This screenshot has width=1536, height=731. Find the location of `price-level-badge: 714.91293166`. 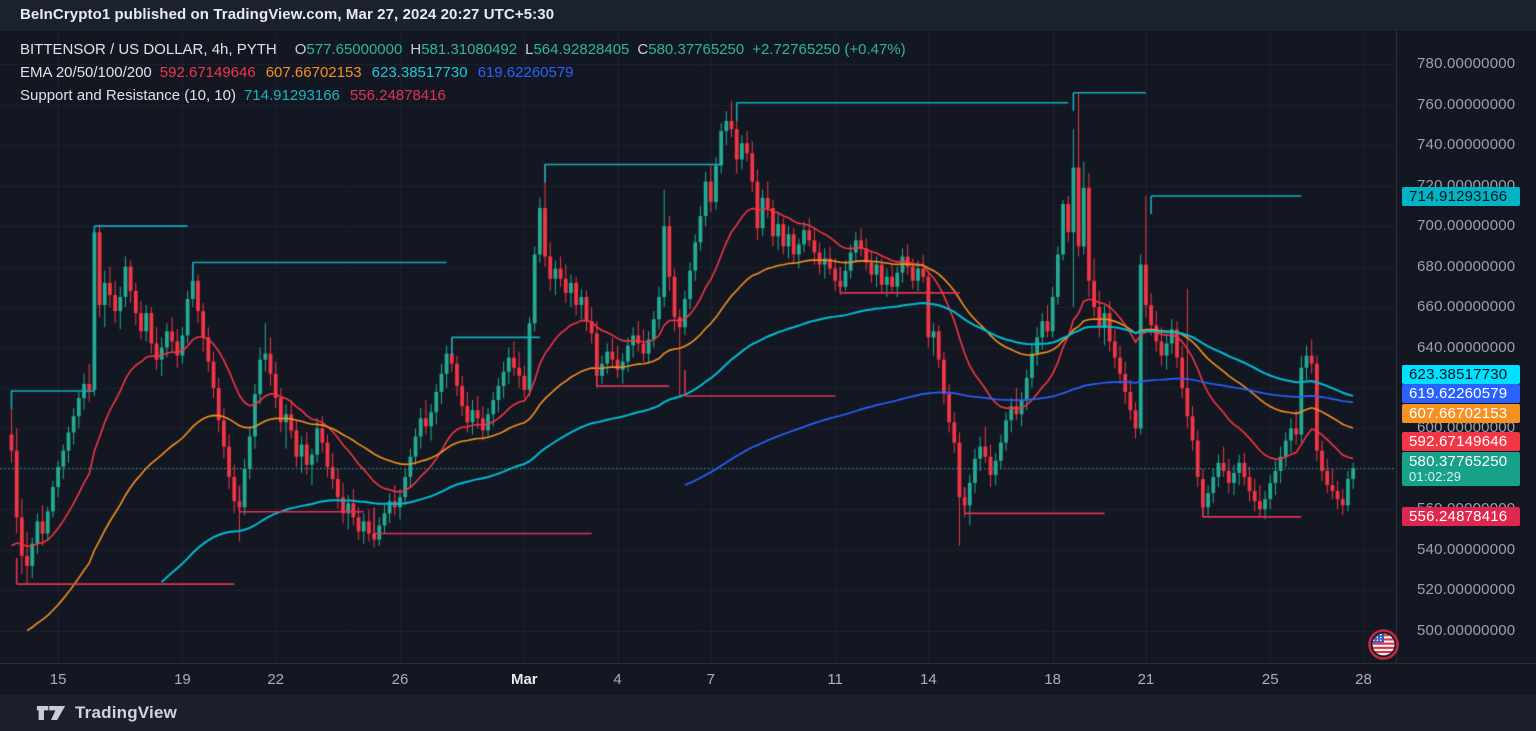

price-level-badge: 714.91293166 is located at coordinates (1461, 196).